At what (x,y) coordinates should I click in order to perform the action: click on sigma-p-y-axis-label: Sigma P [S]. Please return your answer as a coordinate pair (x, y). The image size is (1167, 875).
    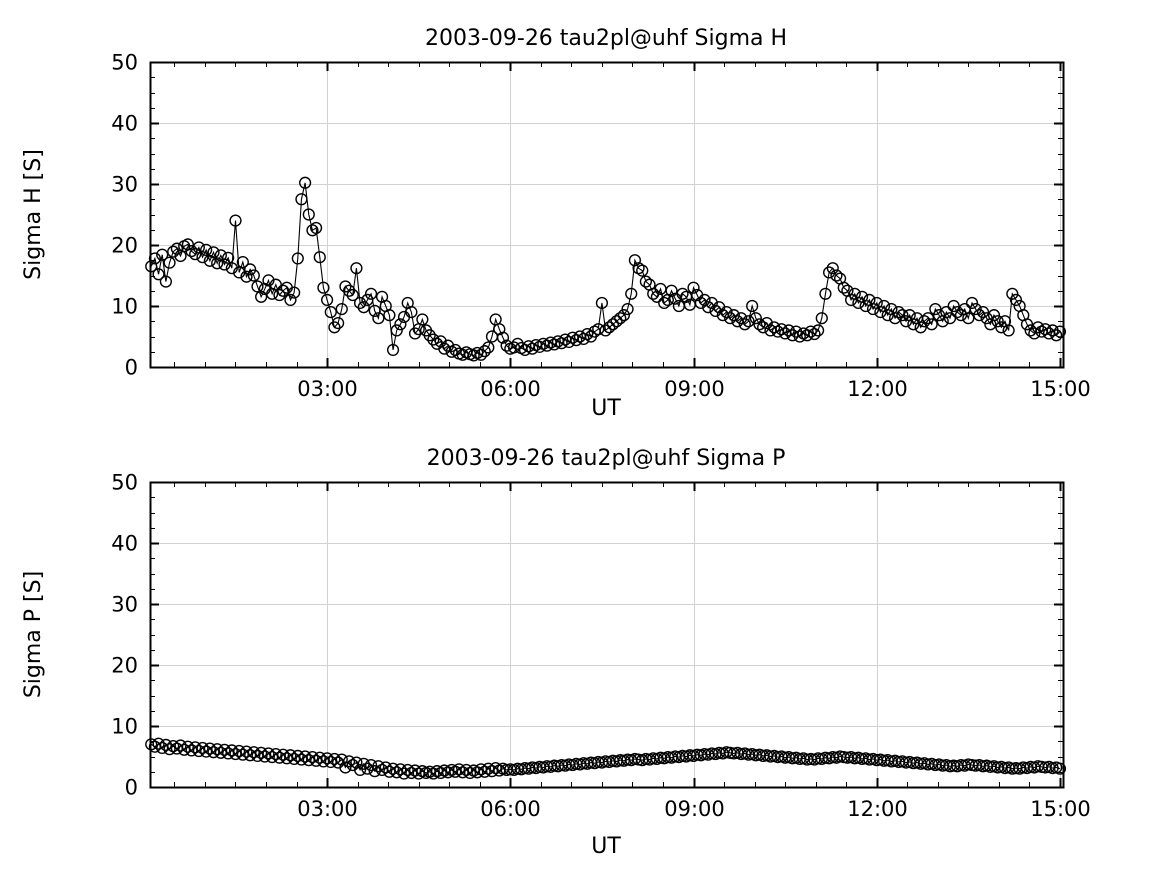
    Looking at the image, I should click on (33, 634).